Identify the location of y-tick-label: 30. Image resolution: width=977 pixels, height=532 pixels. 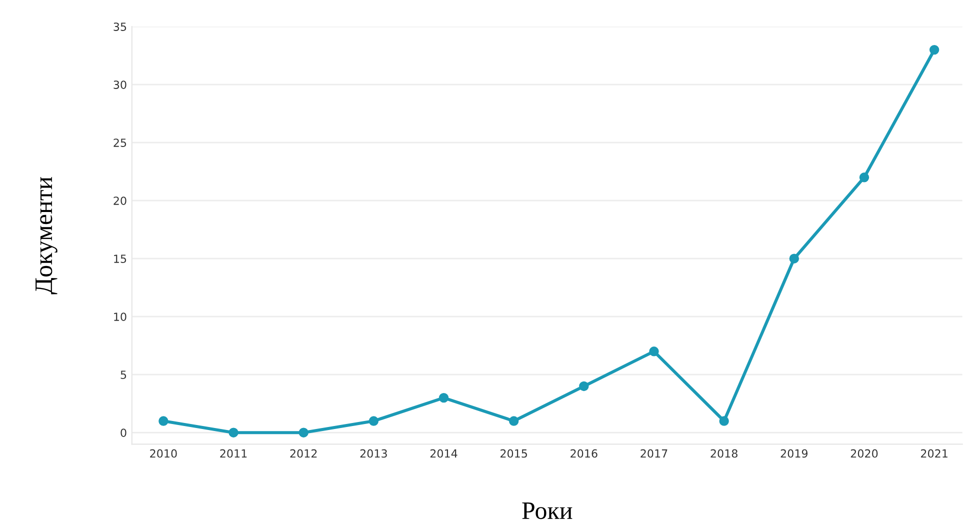
(120, 84).